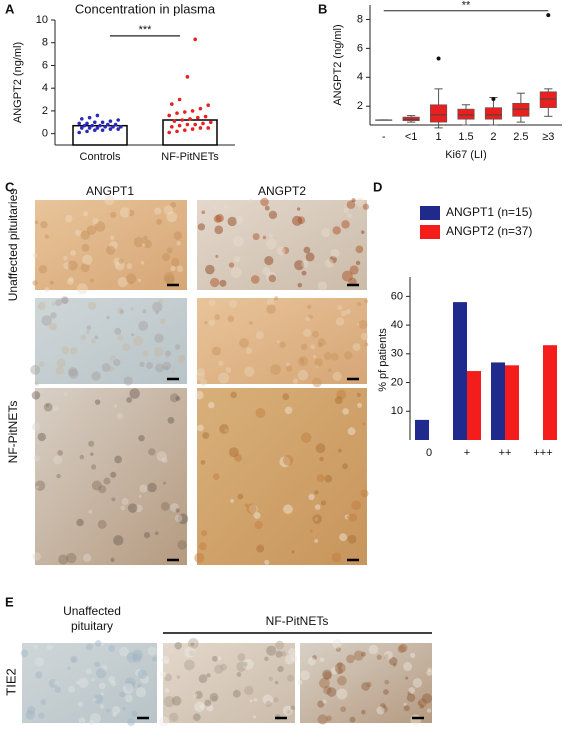 Image resolution: width=576 pixels, height=740 pixels. I want to click on y-tick-label: 60, so click(397, 296).